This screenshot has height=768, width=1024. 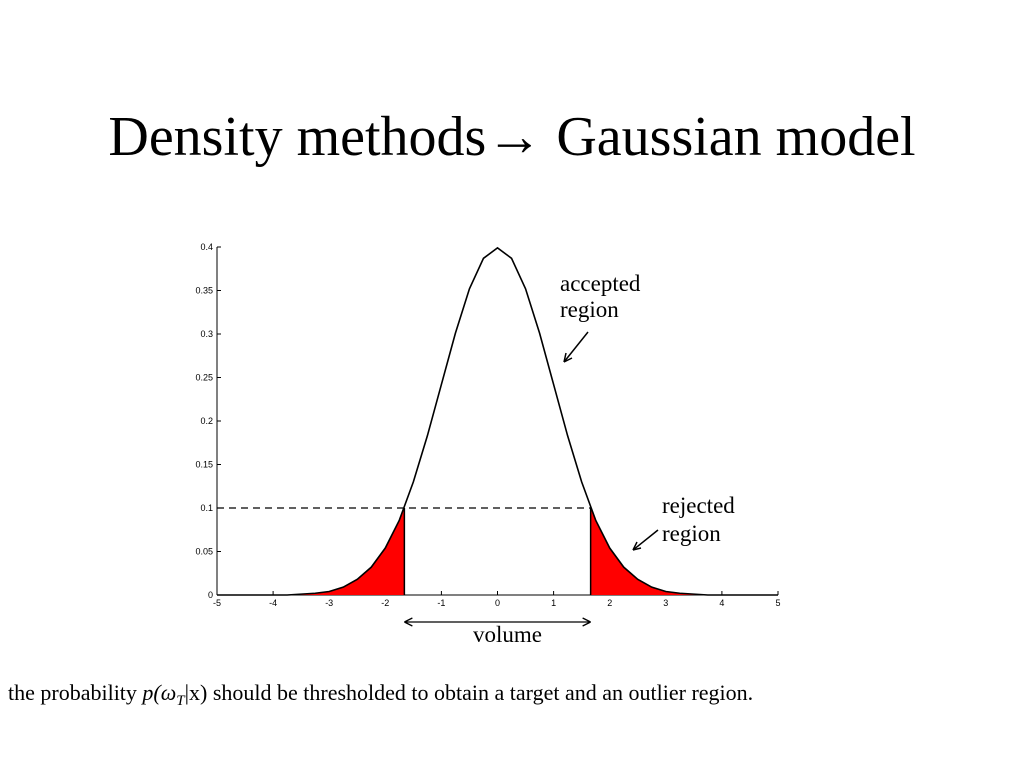 I want to click on rejected-label: rejected, so click(x=698, y=505).